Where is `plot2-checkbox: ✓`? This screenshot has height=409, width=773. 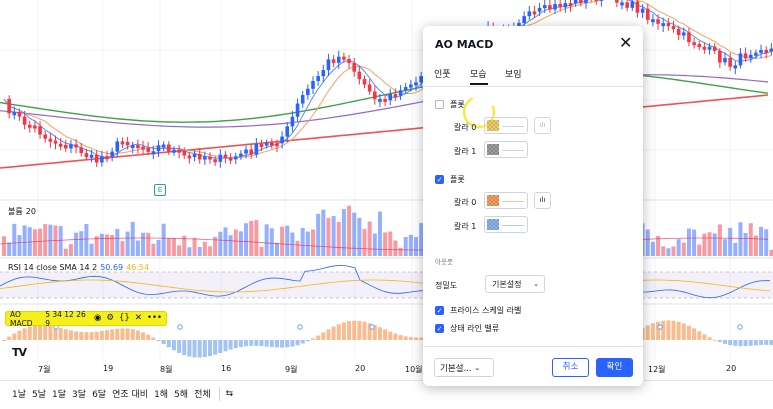
plot2-checkbox: ✓ is located at coordinates (439, 179).